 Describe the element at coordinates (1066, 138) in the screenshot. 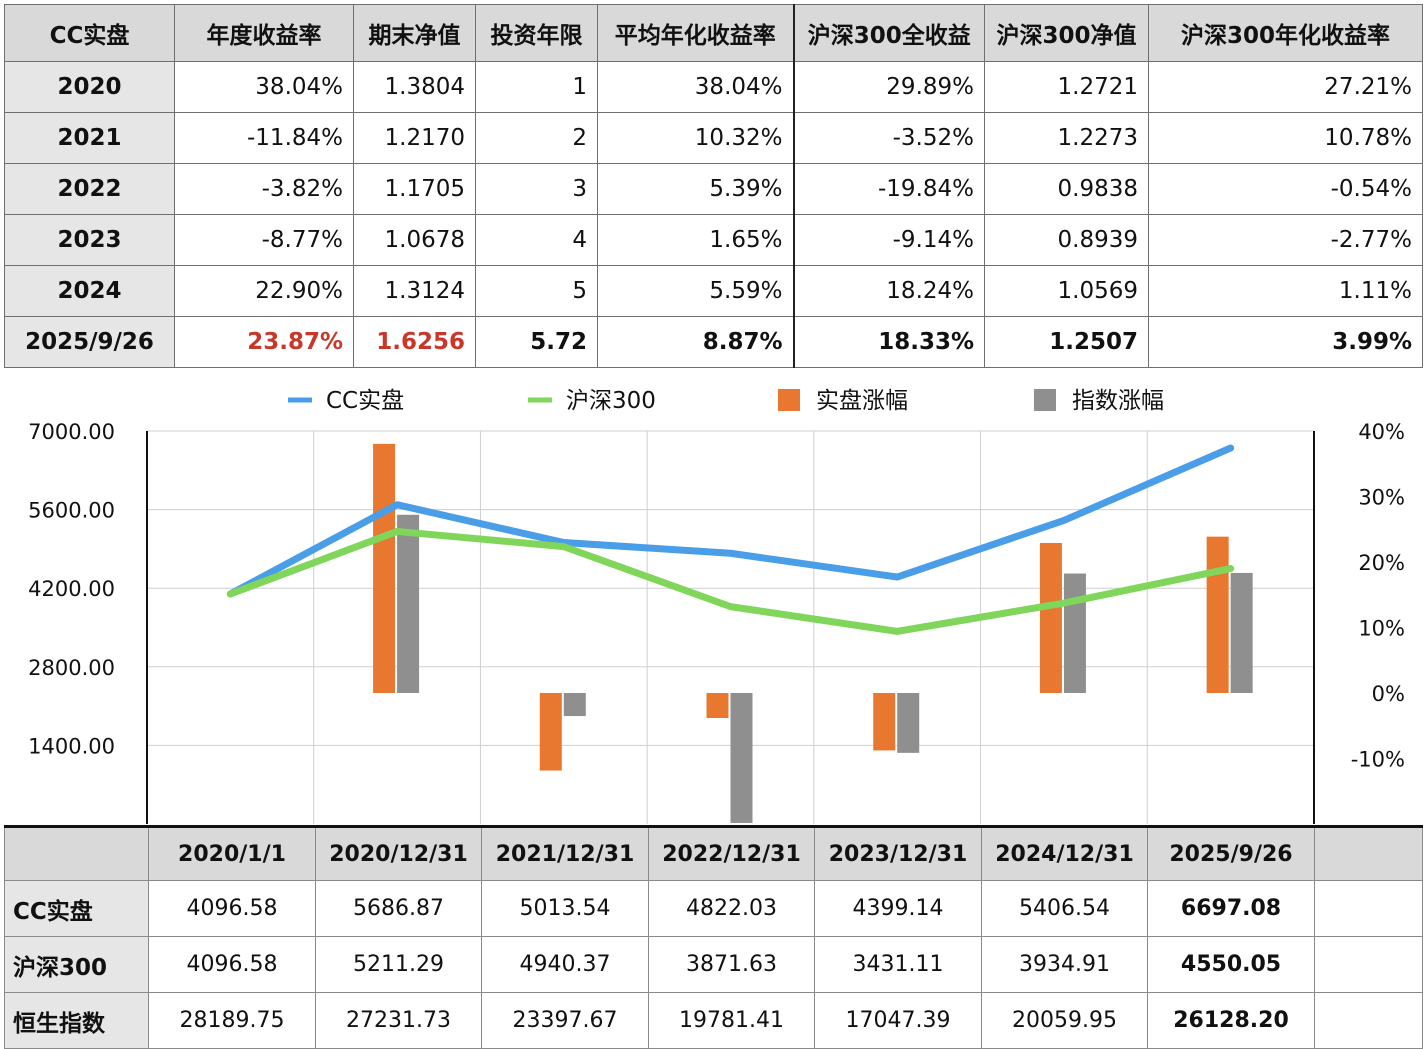

I see `table-cell: 1.2273` at that location.